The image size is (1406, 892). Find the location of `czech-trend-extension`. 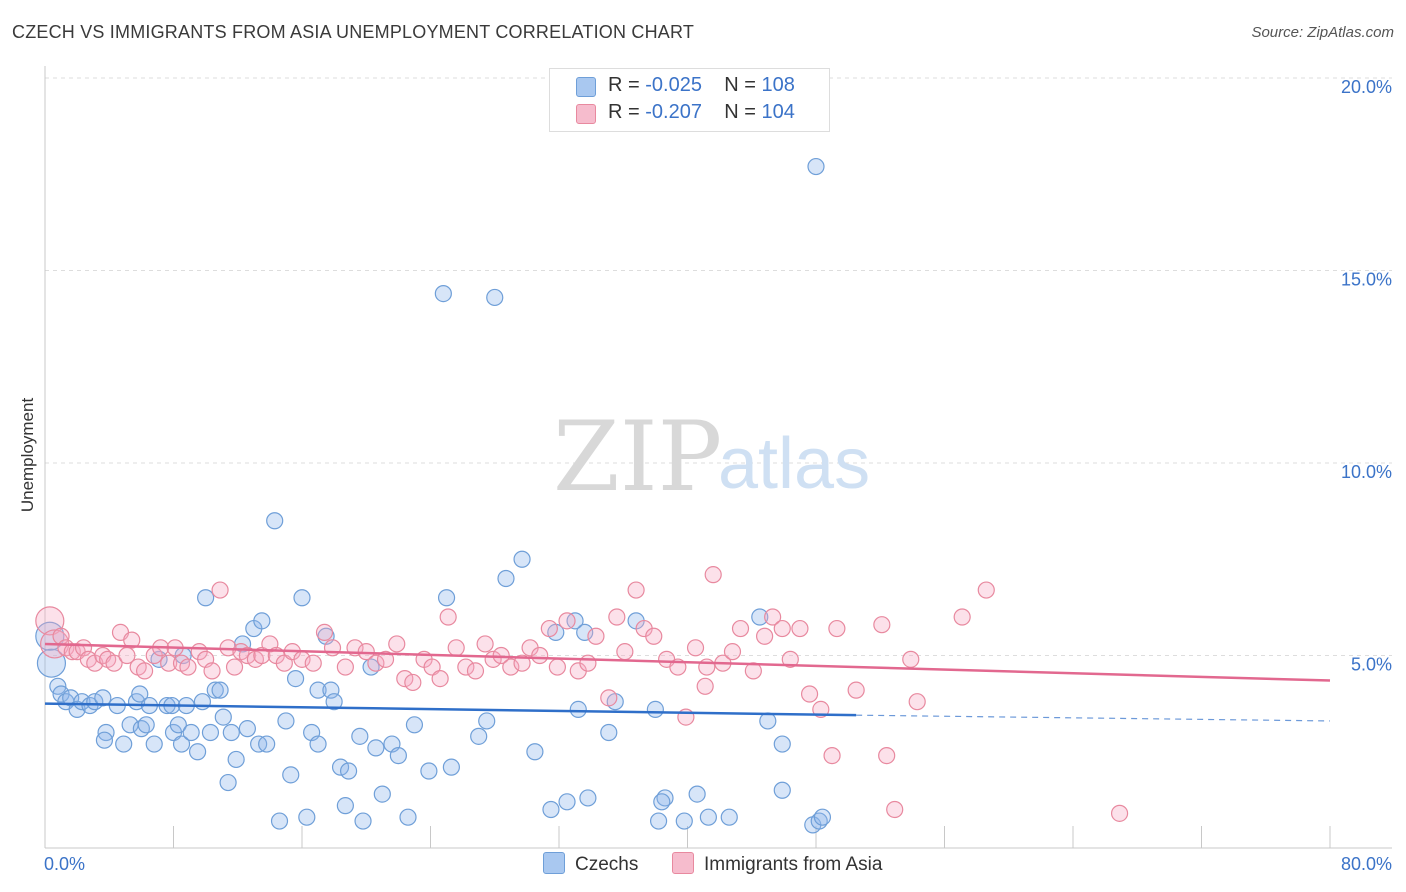

czech-trend-extension is located at coordinates (1093, 718).